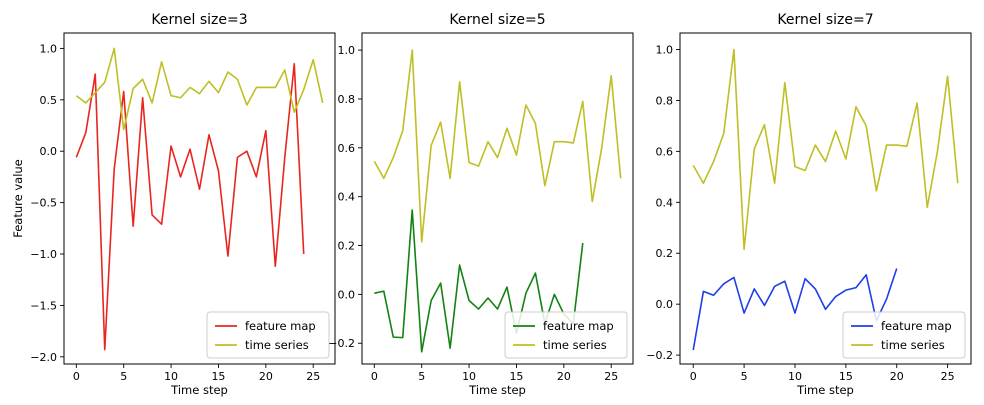 This screenshot has height=405, width=984. Describe the element at coordinates (199, 20) in the screenshot. I see `chart-title: Kernel size=3` at that location.